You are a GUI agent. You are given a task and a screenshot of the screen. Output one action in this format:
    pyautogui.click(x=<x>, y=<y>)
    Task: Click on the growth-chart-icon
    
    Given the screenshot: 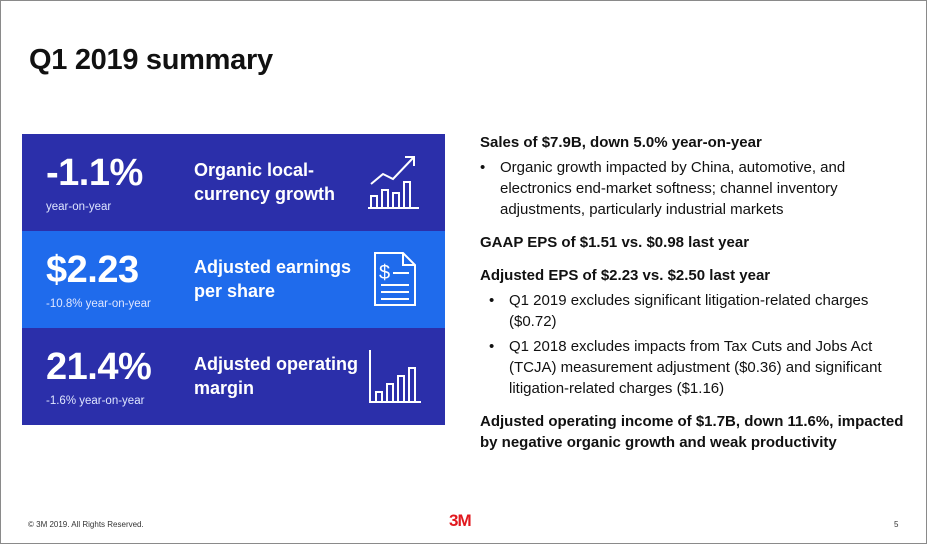 What is the action you would take?
    pyautogui.click(x=393, y=182)
    